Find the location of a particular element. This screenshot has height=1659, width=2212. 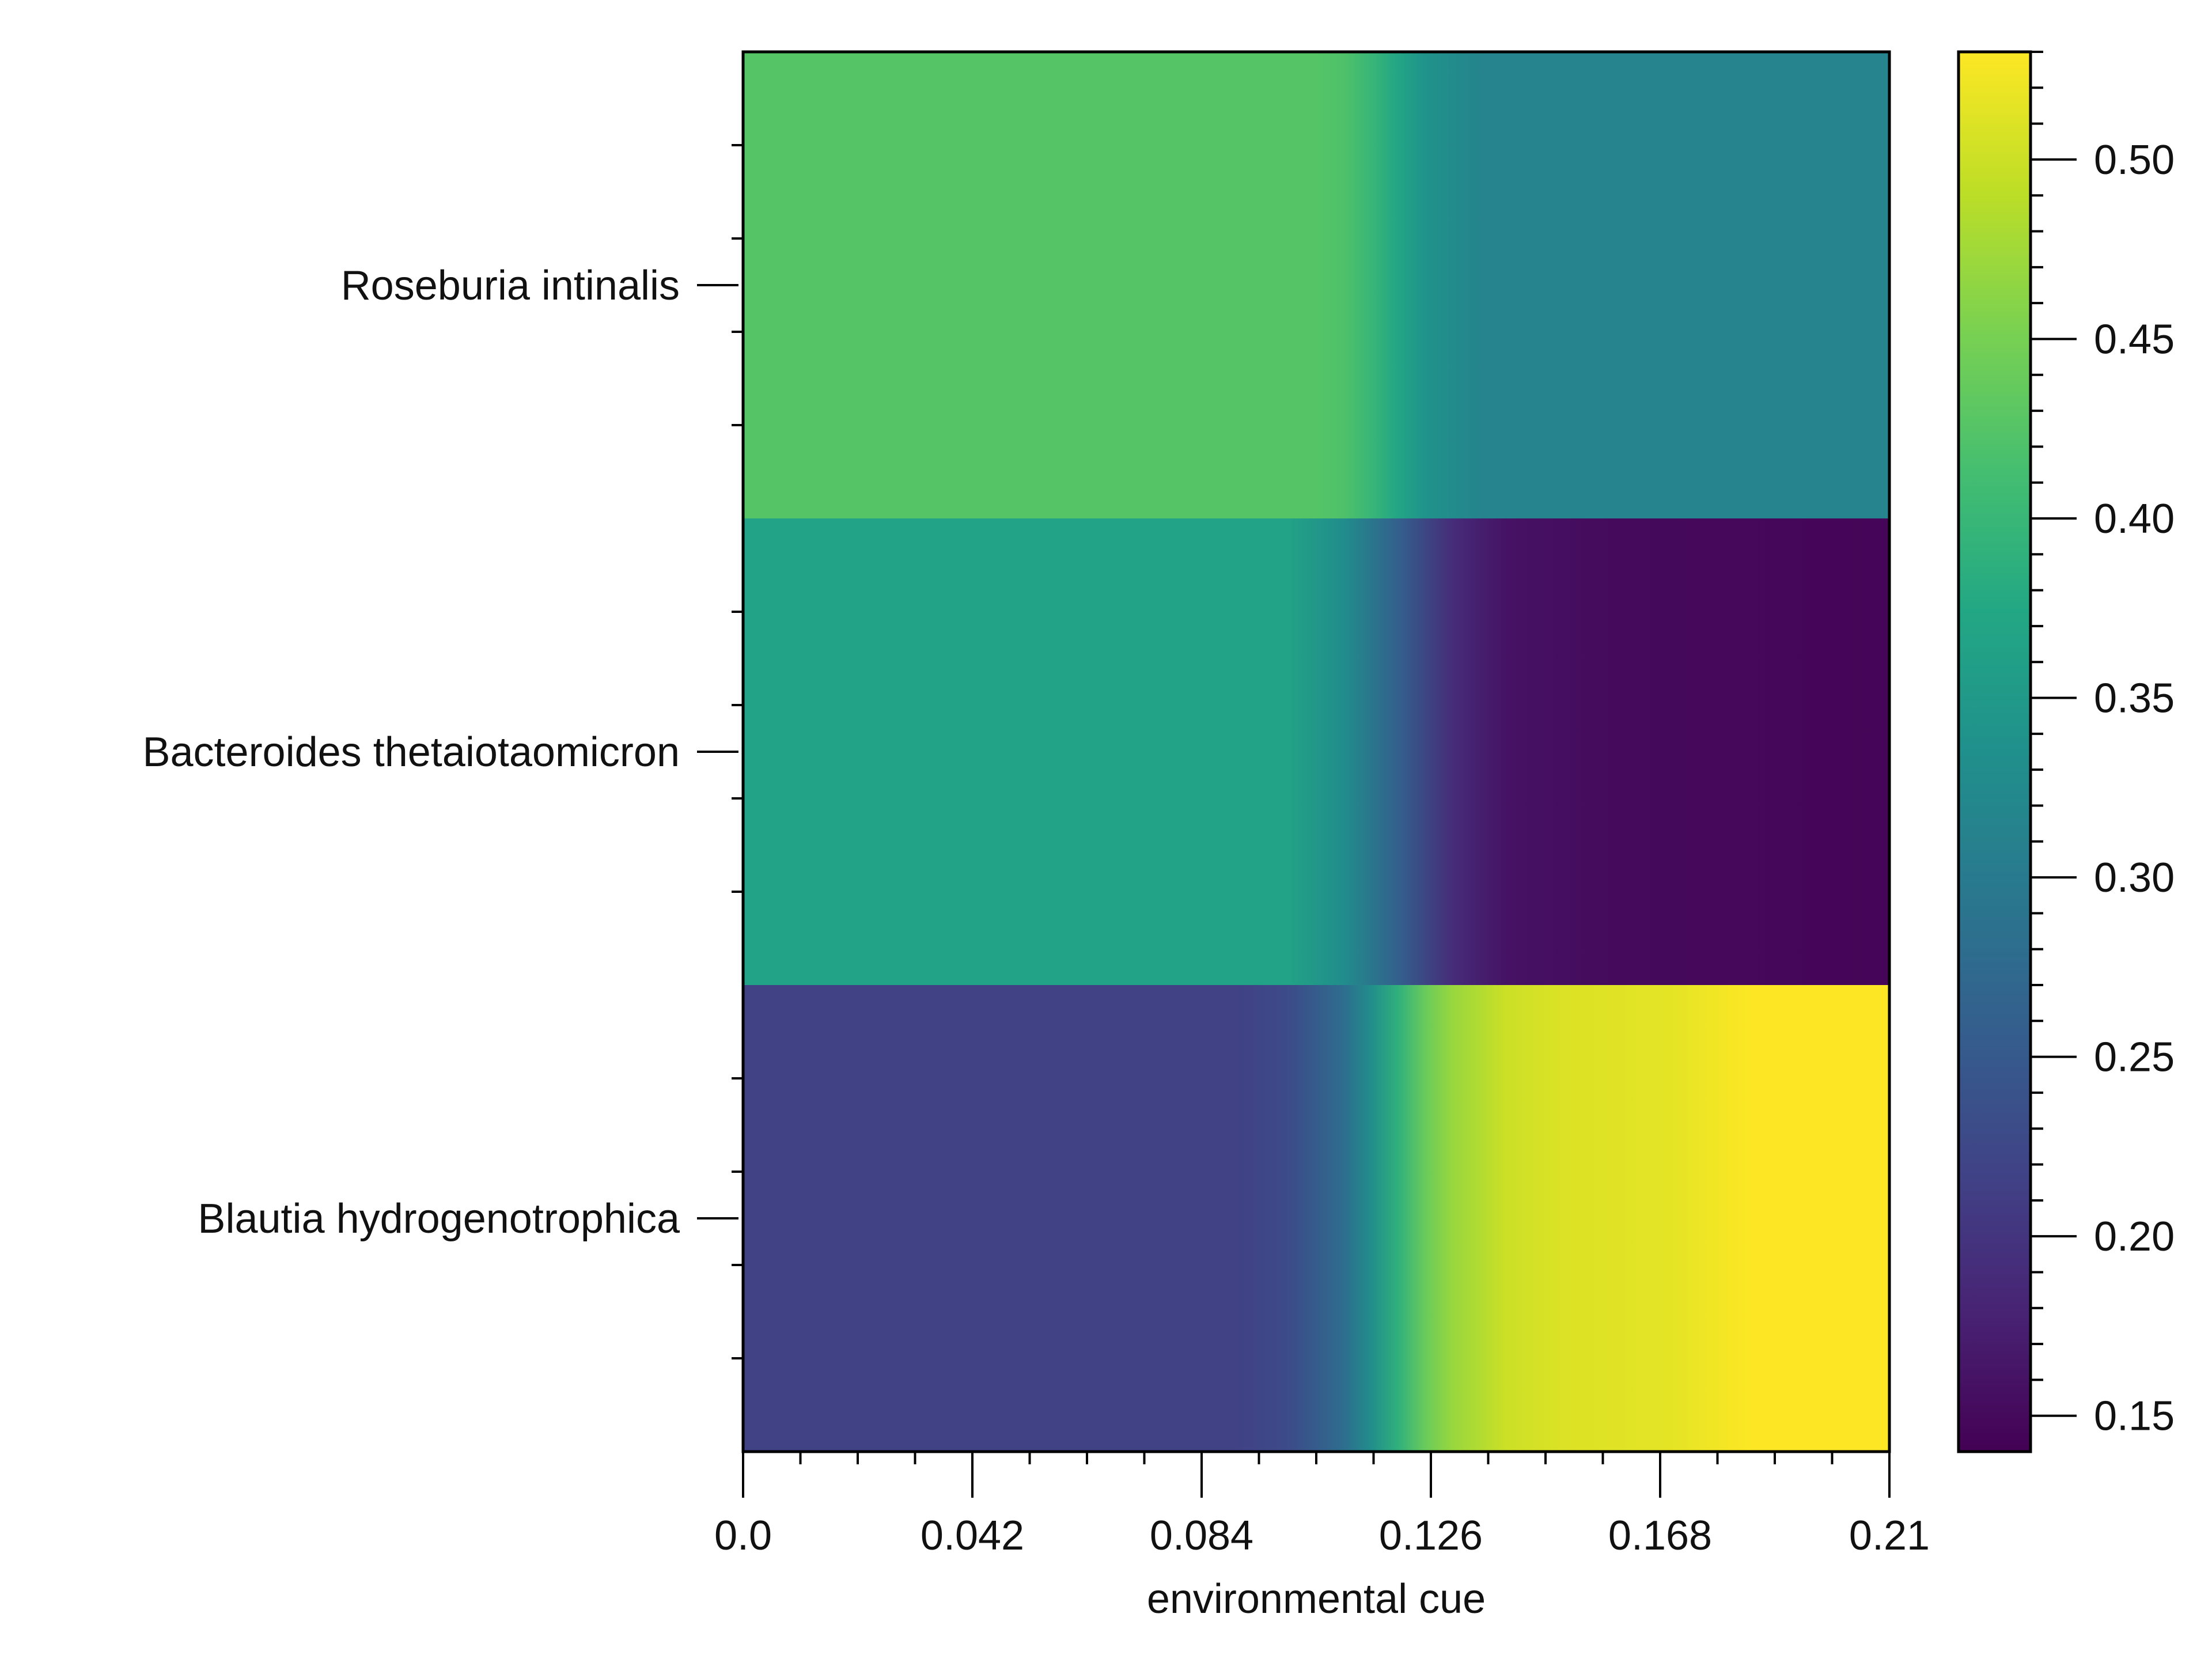

x-tick-label: 0.21 is located at coordinates (1889, 1536).